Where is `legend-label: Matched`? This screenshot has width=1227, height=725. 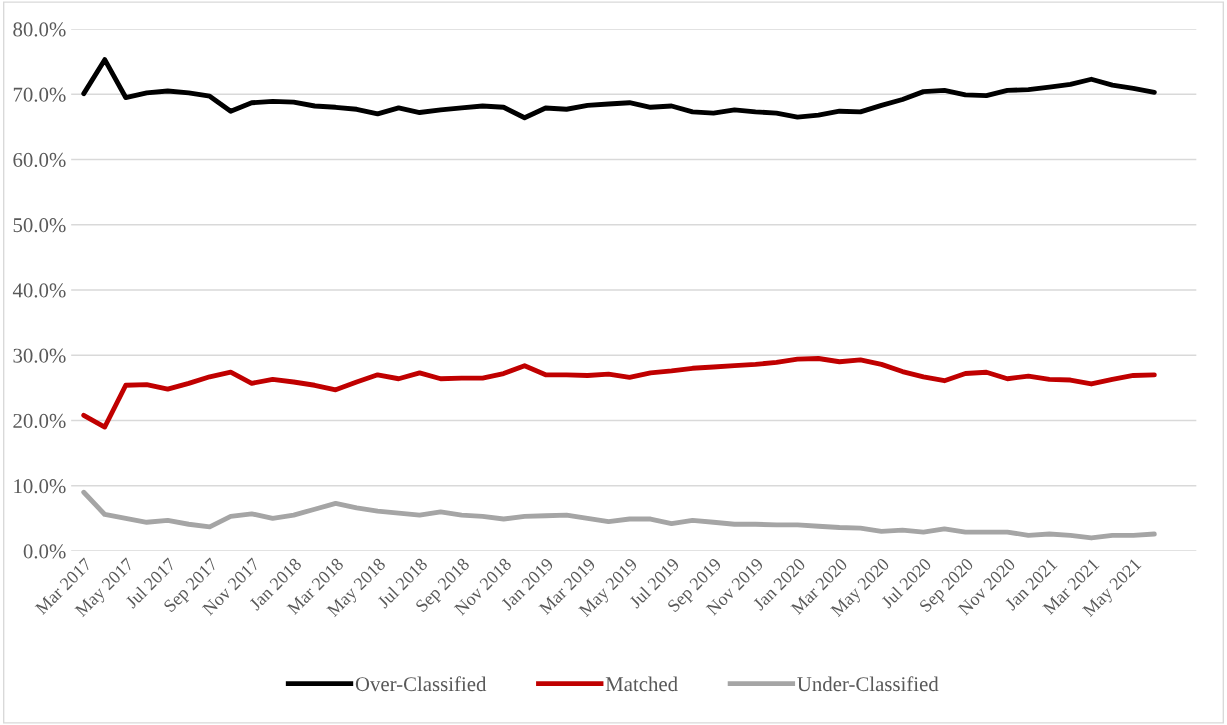
legend-label: Matched is located at coordinates (641, 684).